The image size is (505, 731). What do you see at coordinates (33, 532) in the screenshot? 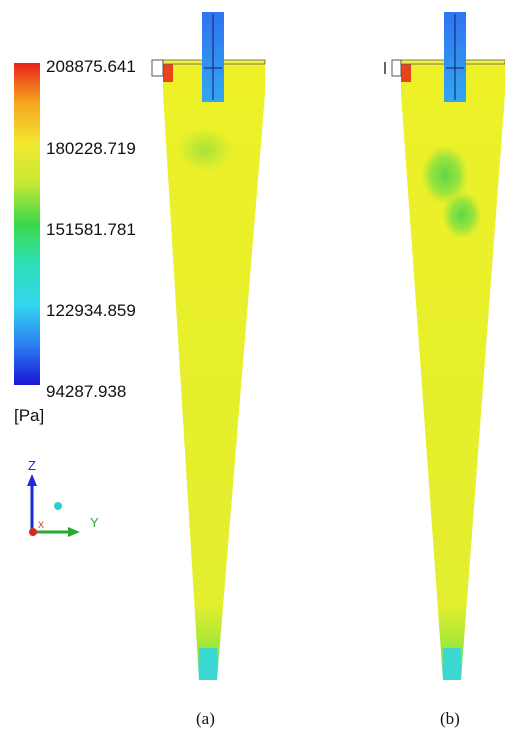
I see `x-axis-dot` at bounding box center [33, 532].